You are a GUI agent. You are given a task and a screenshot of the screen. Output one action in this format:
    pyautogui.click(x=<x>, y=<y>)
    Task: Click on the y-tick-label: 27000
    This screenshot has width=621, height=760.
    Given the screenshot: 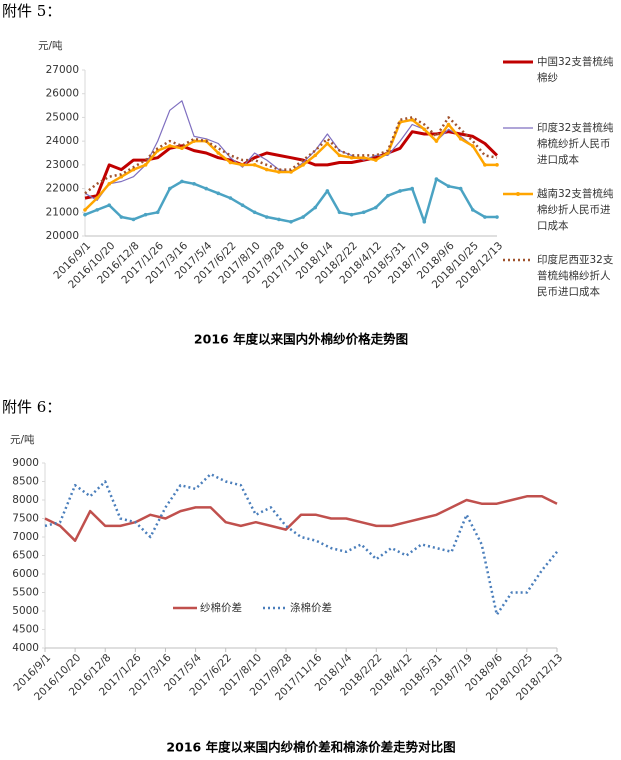 What is the action you would take?
    pyautogui.click(x=62, y=70)
    